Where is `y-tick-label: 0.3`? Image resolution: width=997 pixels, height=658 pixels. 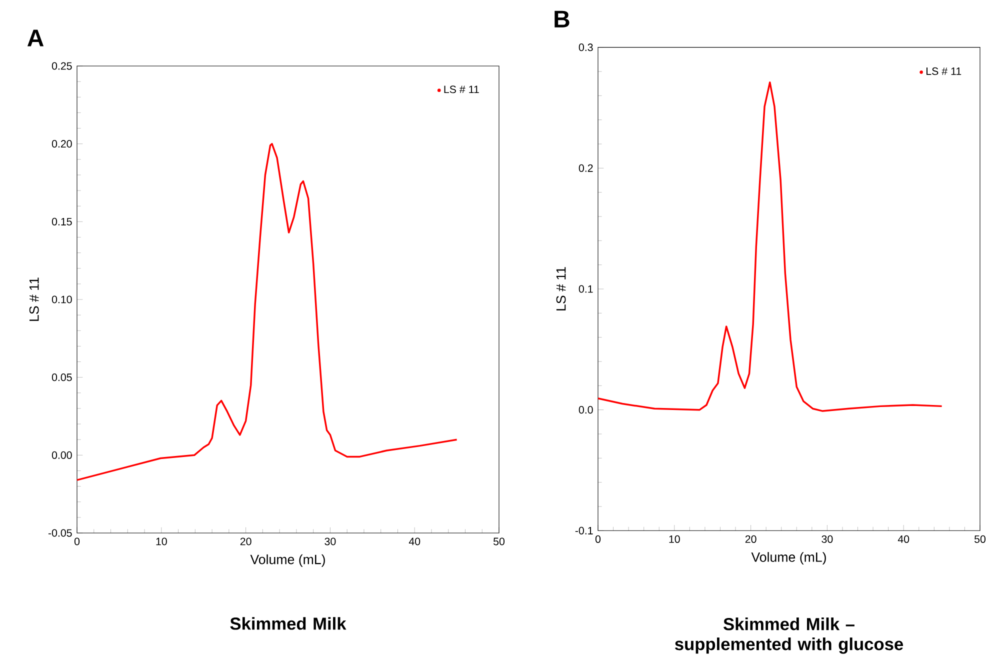 y-tick-label: 0.3 is located at coordinates (585, 47).